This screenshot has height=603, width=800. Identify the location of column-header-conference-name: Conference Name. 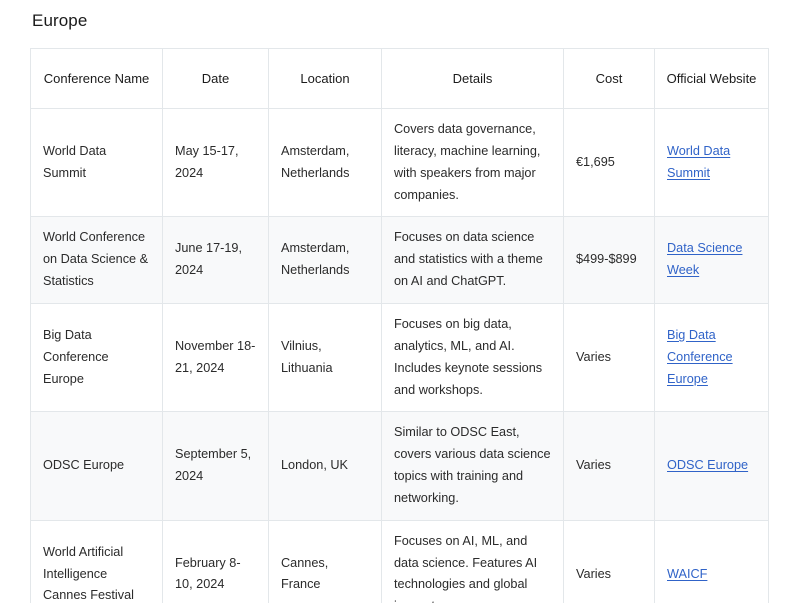
(96, 79).